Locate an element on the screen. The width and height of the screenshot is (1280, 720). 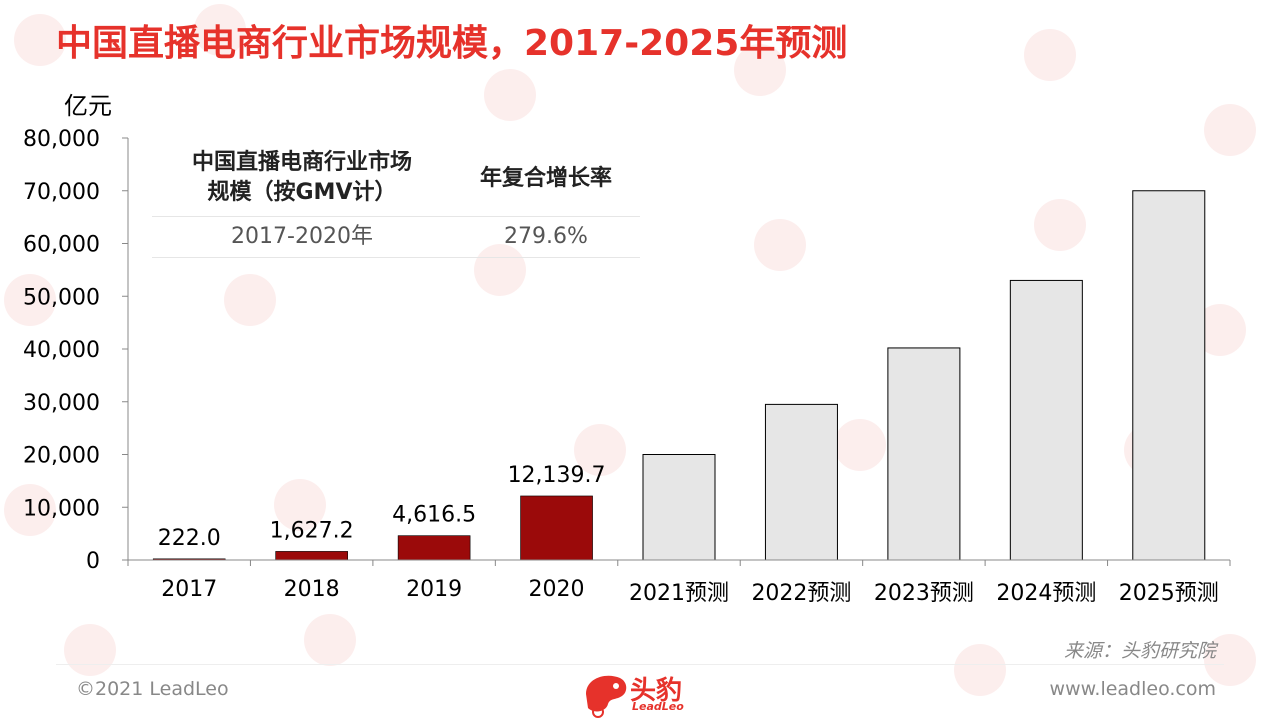
logo-subtext: LeadLeo is located at coordinates (658, 706).